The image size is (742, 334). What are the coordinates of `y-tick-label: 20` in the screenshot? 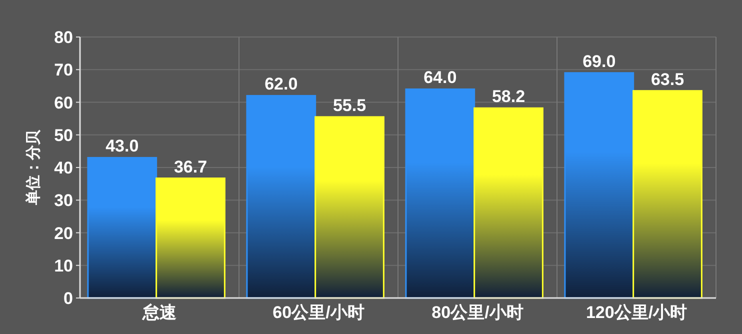 It's located at (63, 233).